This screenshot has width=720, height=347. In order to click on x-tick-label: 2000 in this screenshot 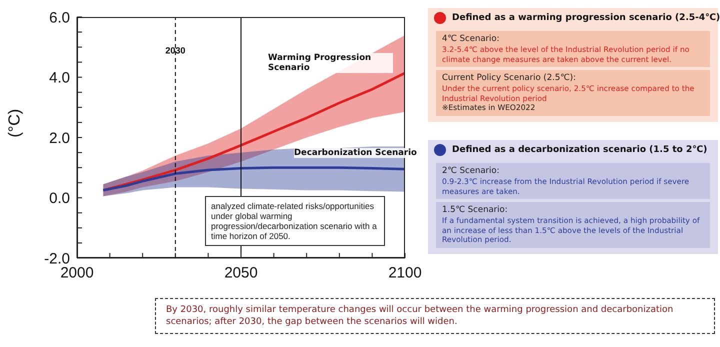, I will do `click(77, 273)`.